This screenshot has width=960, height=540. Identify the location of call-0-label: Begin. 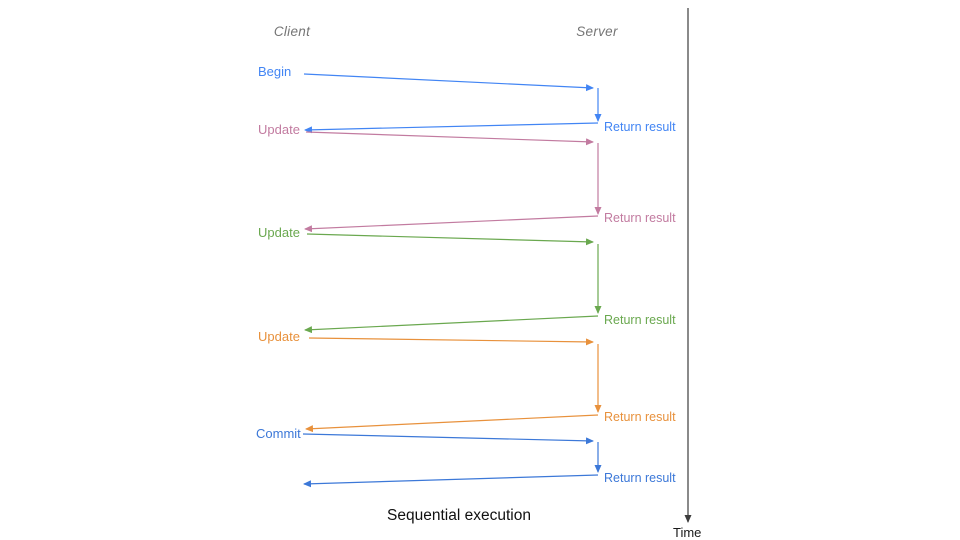
(274, 71).